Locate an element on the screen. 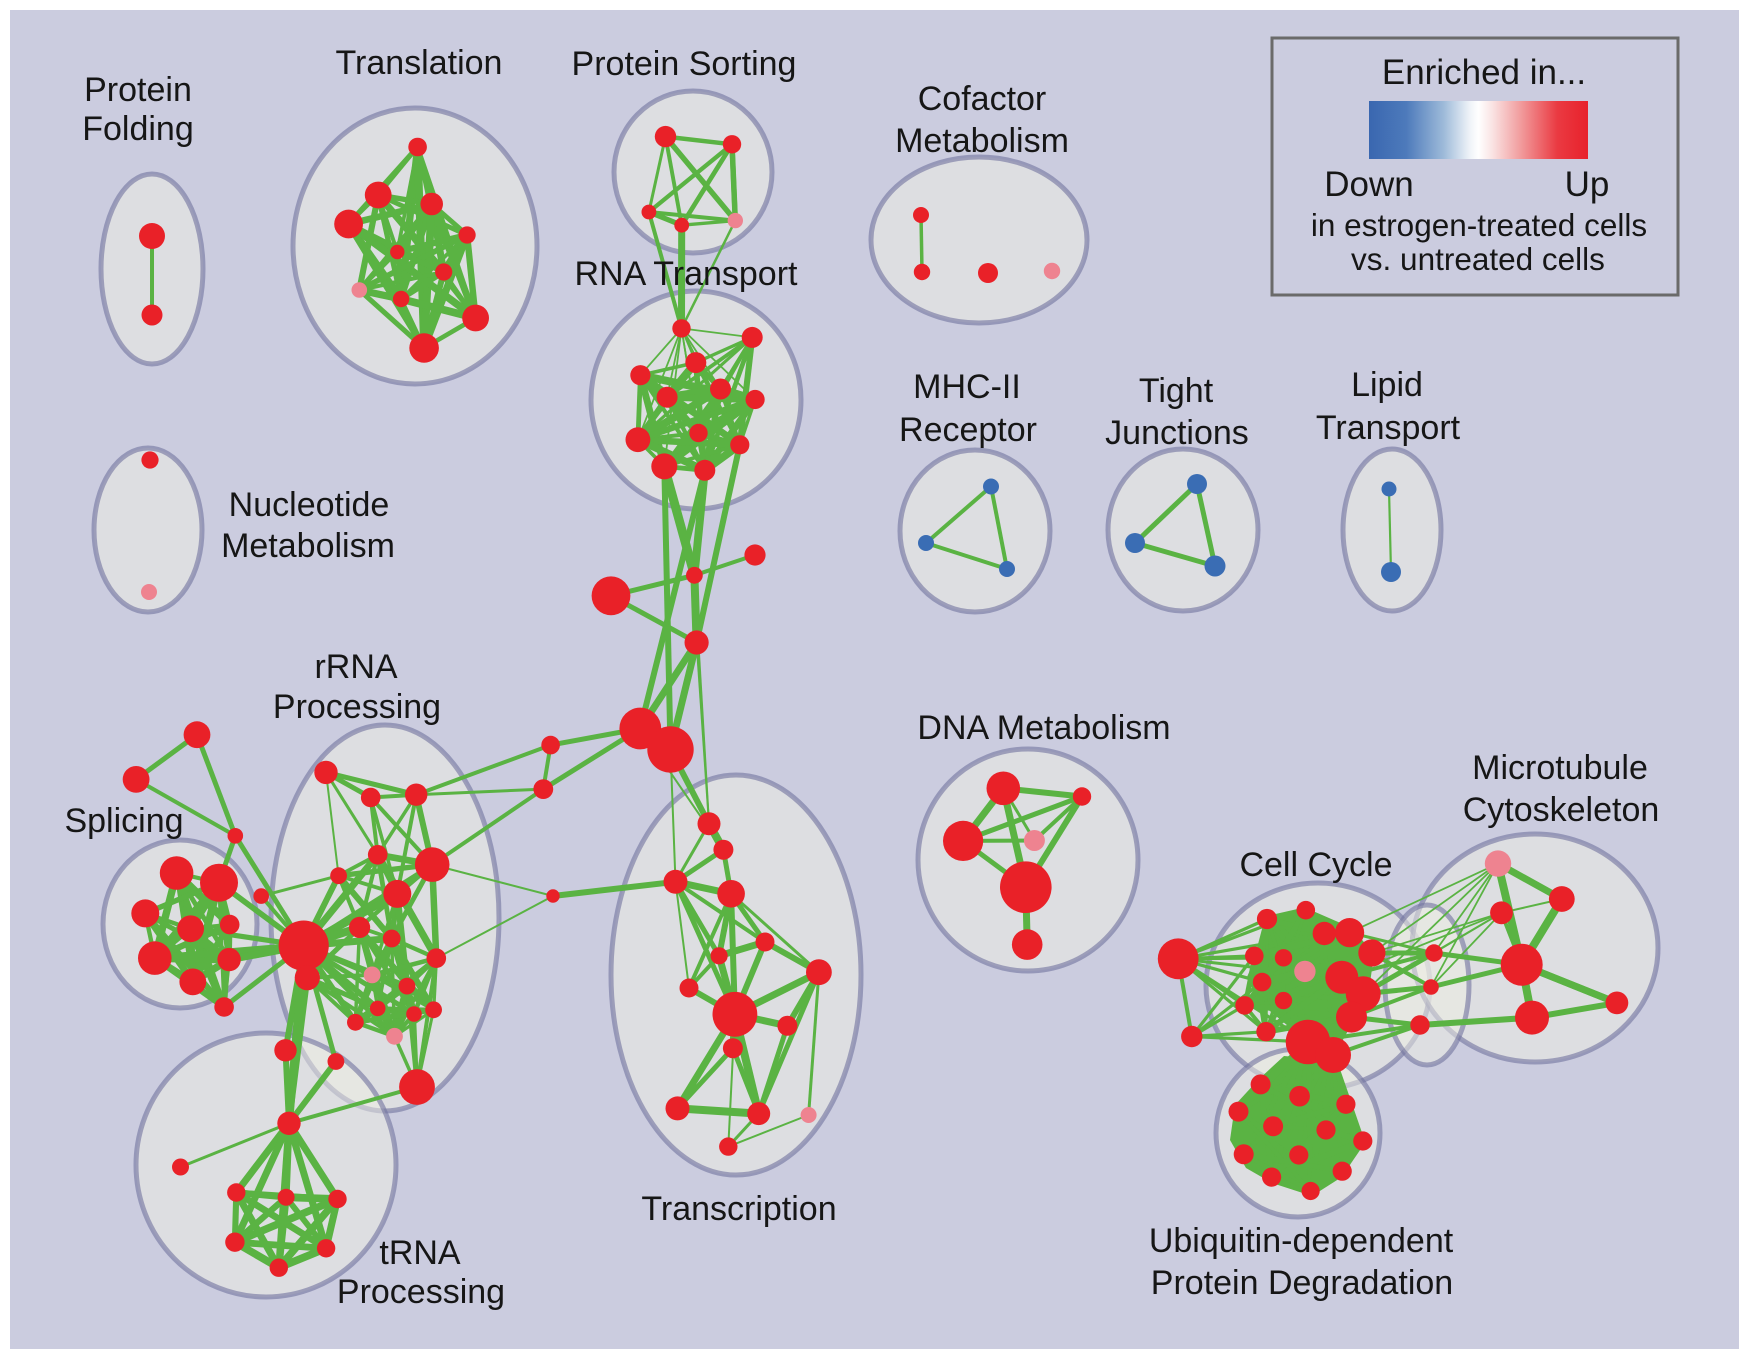  svg-text: Cell Cycle is located at coordinates (1315, 865).